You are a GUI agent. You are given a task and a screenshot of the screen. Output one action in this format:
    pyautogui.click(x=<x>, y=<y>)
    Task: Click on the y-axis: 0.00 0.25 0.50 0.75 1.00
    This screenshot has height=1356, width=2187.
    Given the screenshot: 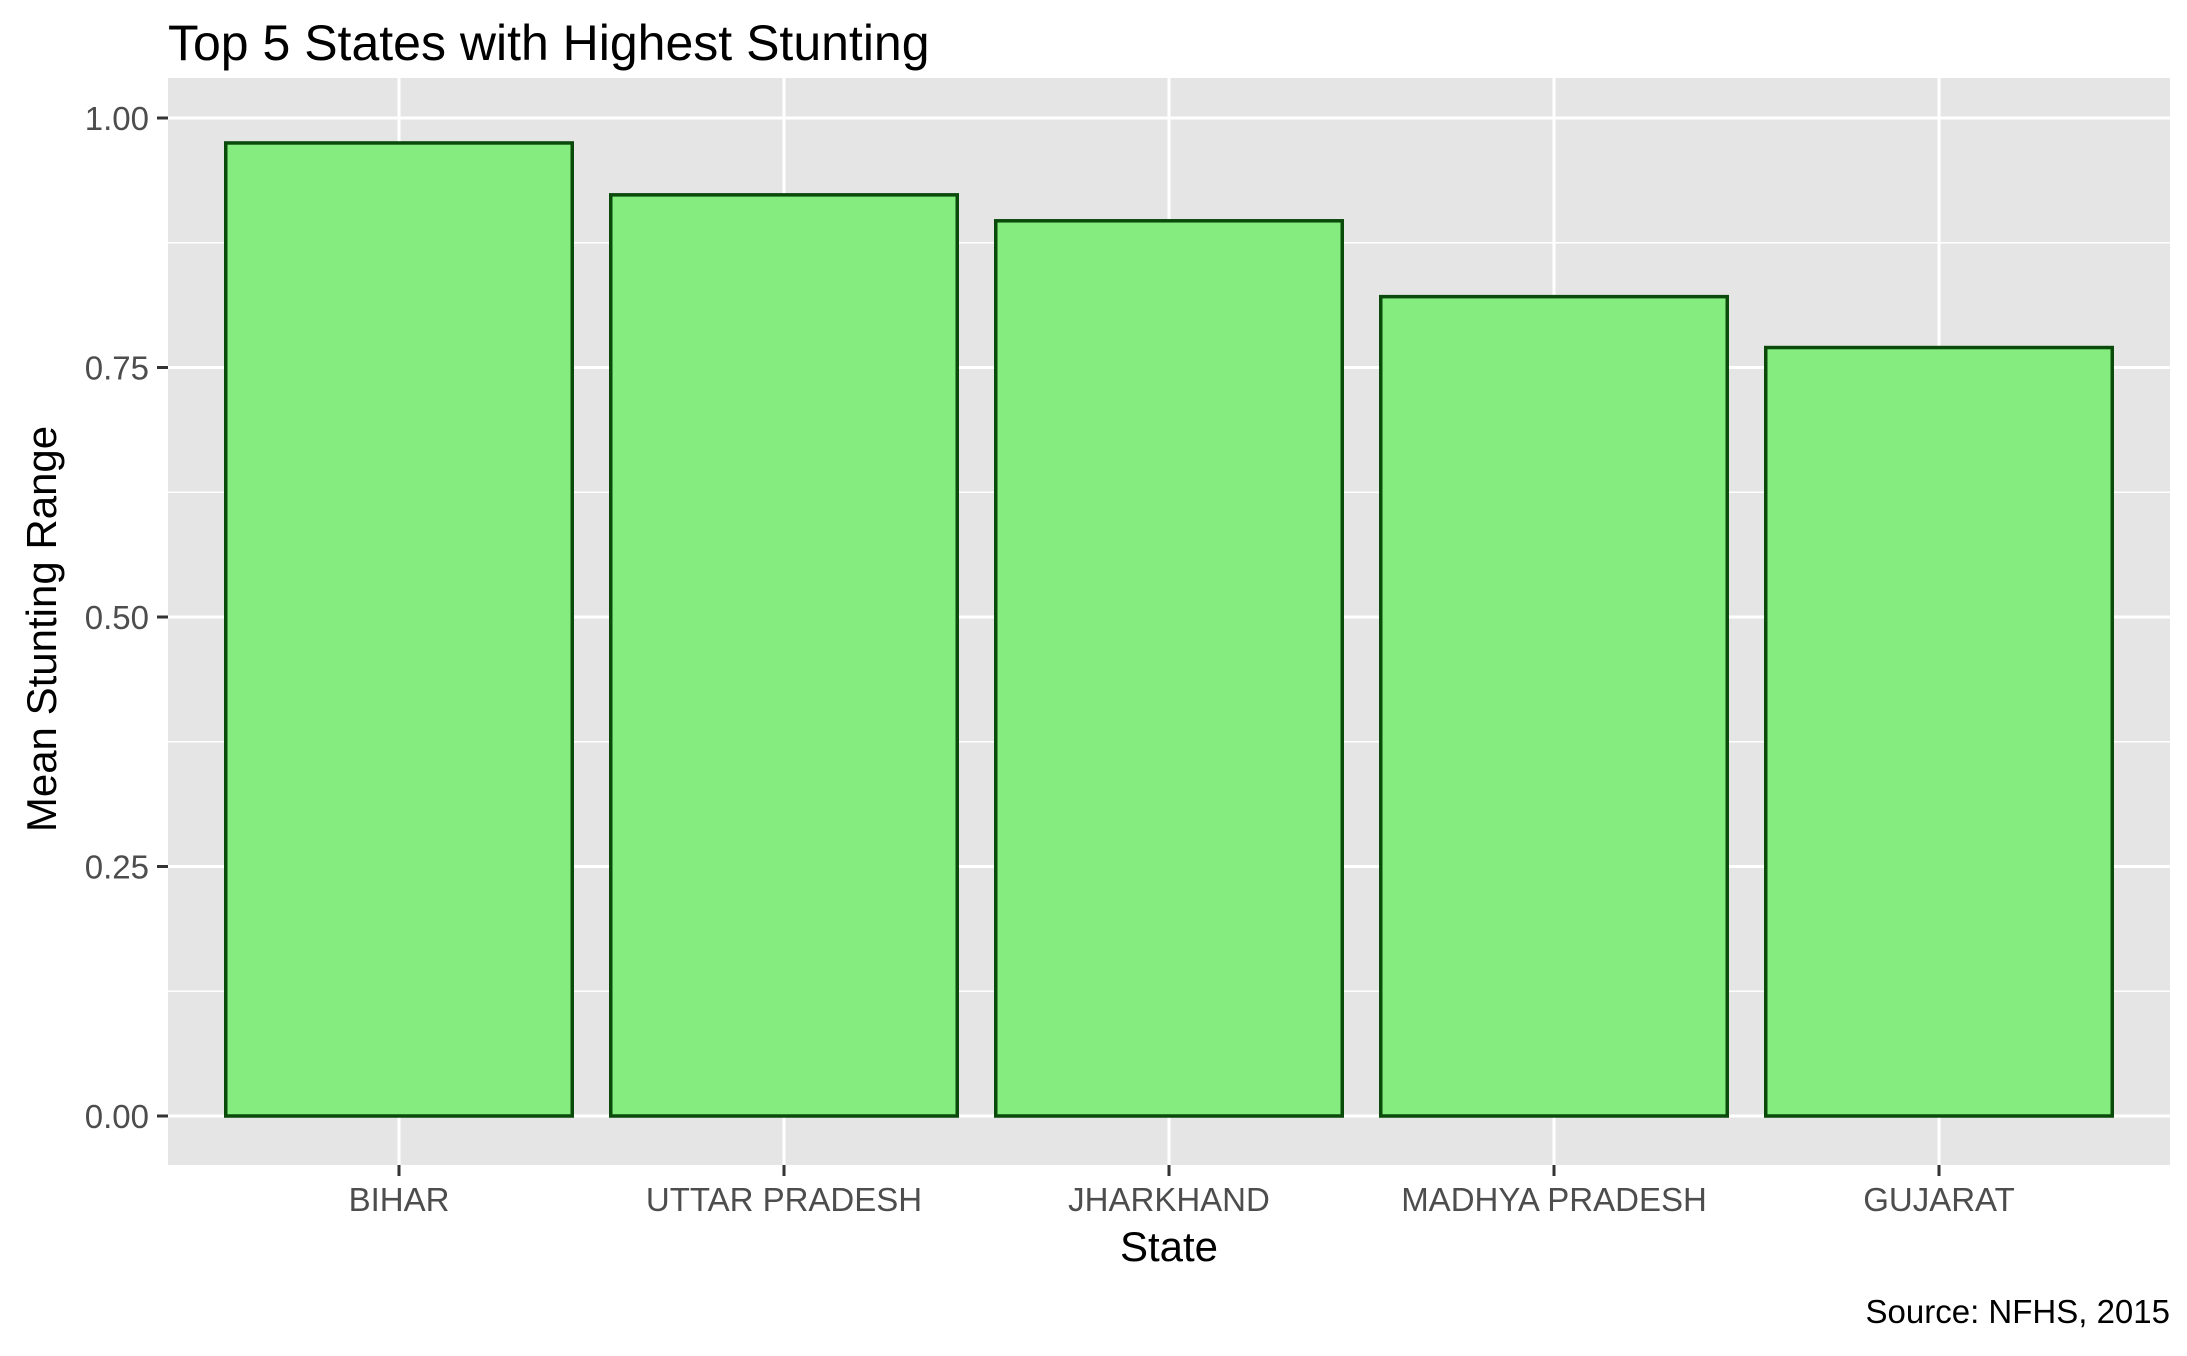 What is the action you would take?
    pyautogui.click(x=126, y=617)
    